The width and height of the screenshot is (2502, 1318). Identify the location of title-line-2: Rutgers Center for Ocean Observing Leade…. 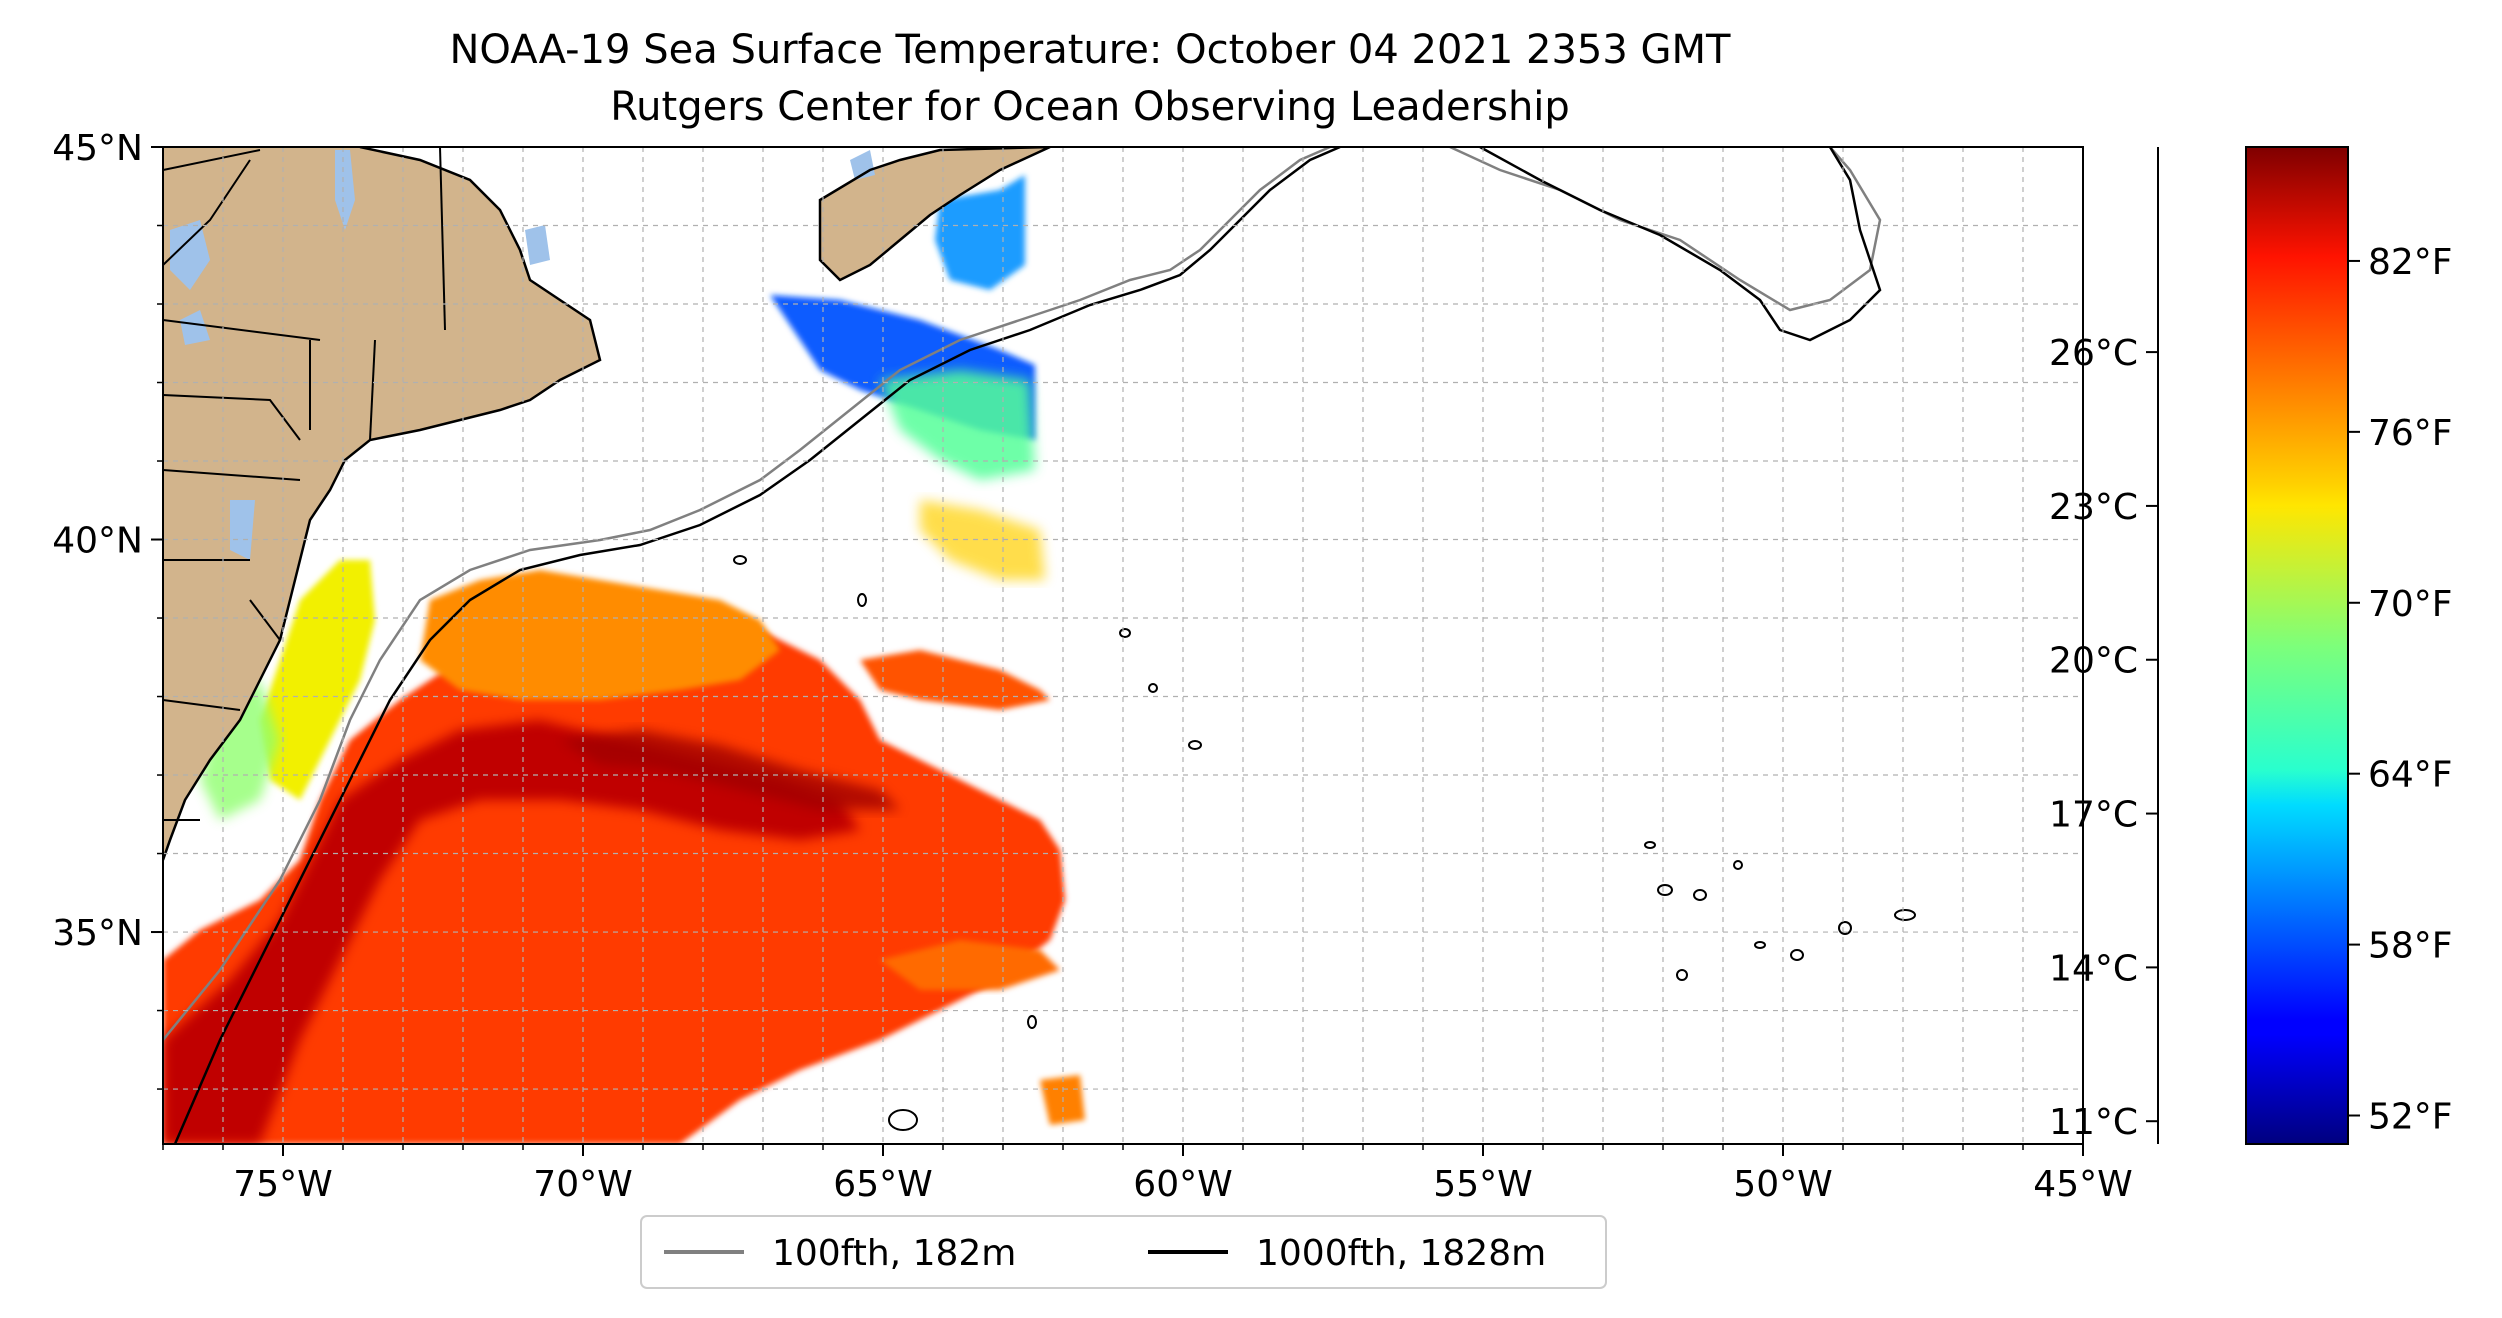
(1090, 107).